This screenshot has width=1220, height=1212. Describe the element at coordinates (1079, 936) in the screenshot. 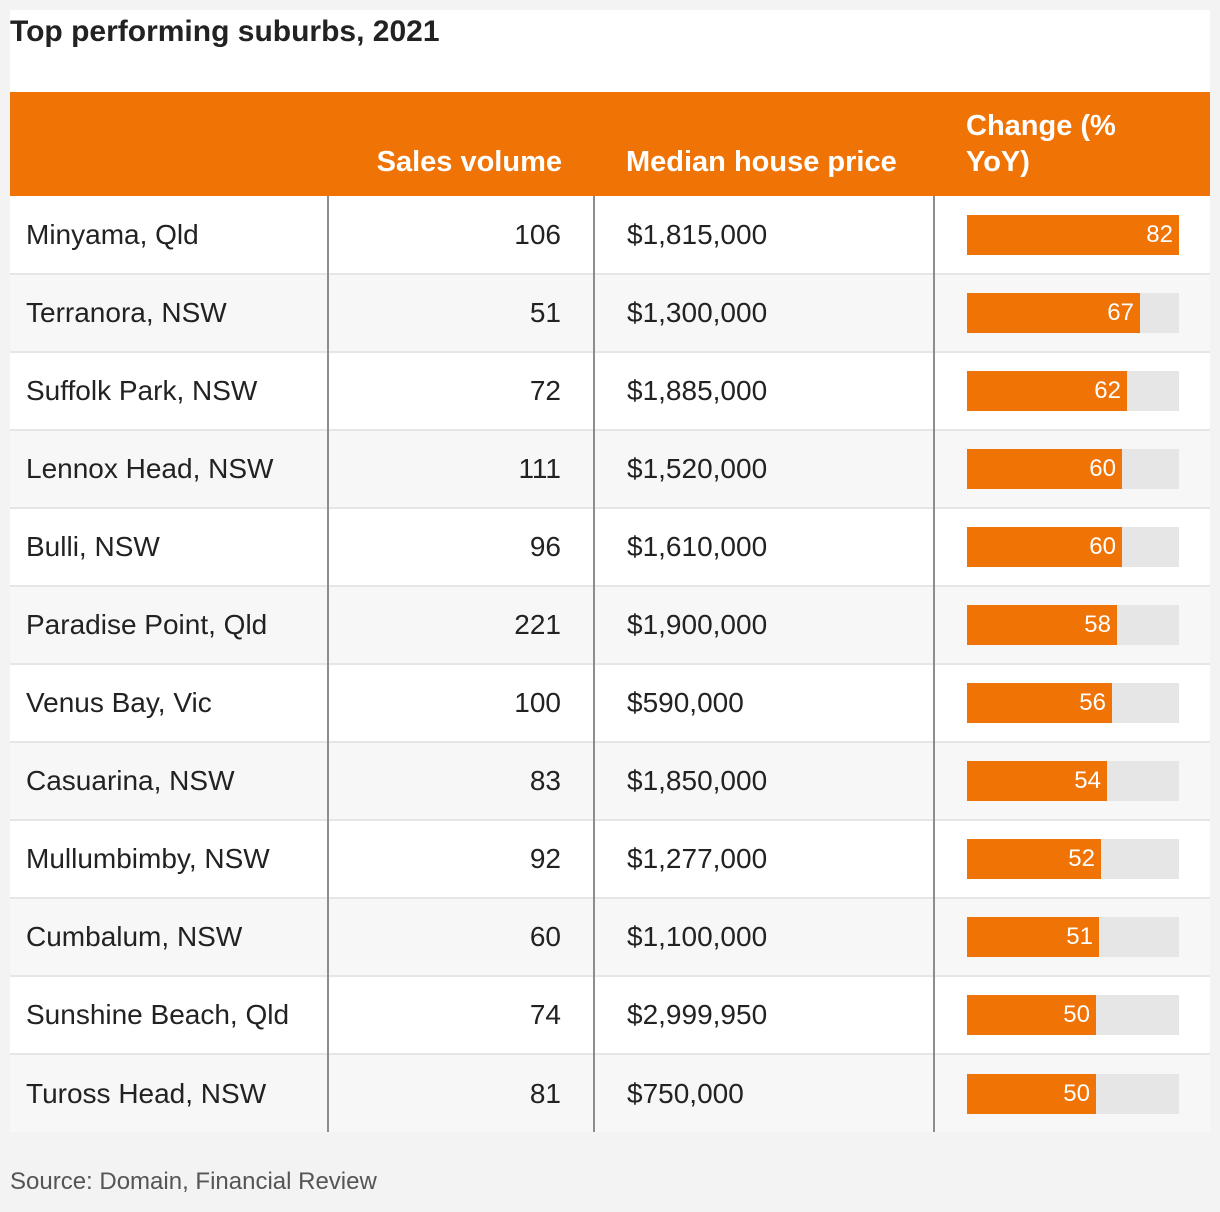

I see `change-bar-label: 51` at that location.